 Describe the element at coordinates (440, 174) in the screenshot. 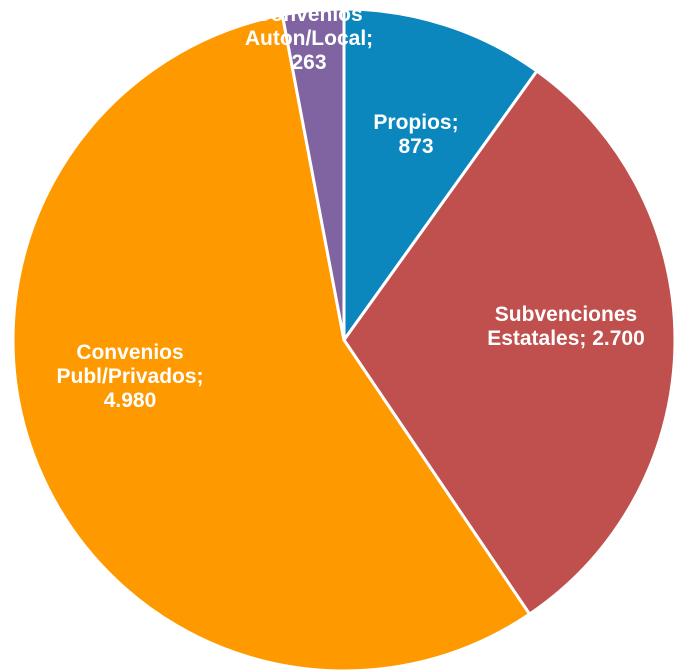

I see `pie-slice-propios` at that location.